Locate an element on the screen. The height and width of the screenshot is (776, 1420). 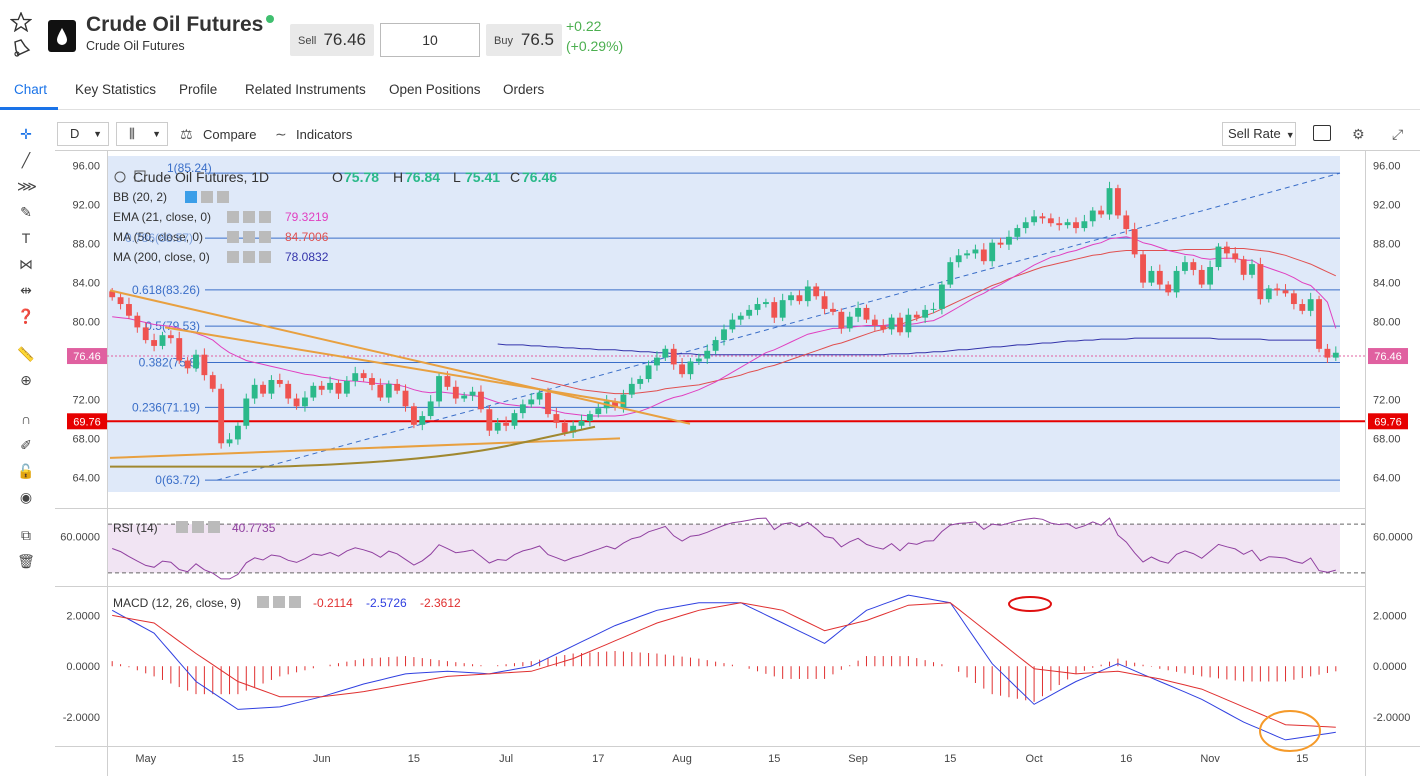
sell-button: Sell 76.46 is located at coordinates (332, 40).